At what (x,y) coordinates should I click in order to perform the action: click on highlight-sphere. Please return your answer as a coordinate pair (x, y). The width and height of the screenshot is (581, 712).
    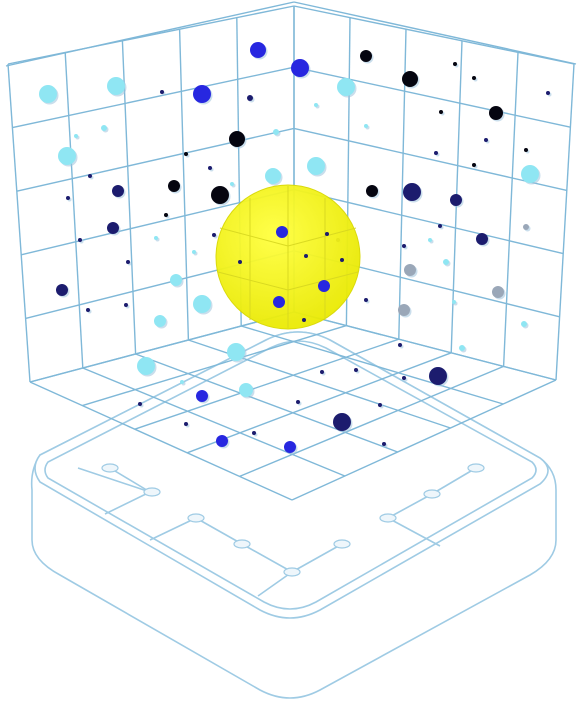
    Looking at the image, I should click on (288, 257).